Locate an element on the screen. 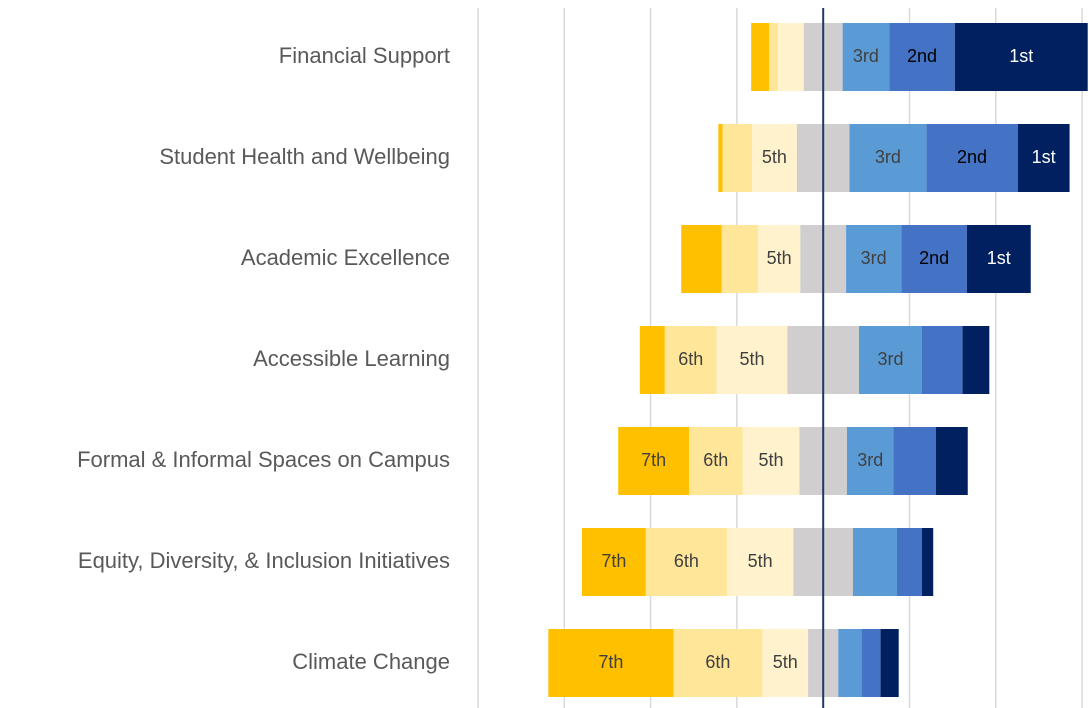  category-label: Student Health and Wellbeing is located at coordinates (304, 156).